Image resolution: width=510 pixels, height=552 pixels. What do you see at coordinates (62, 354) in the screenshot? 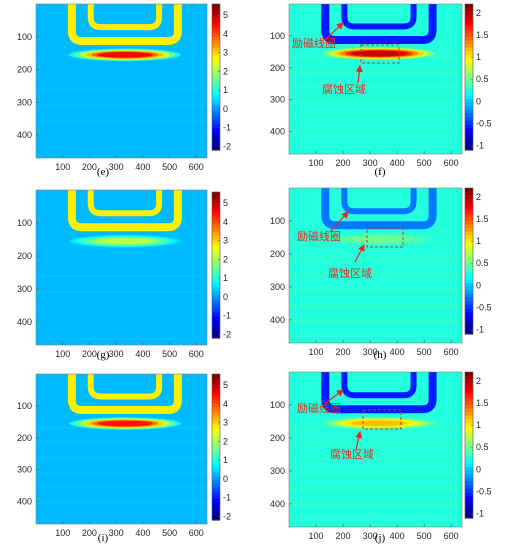
I see `x-tick-label: 100` at bounding box center [62, 354].